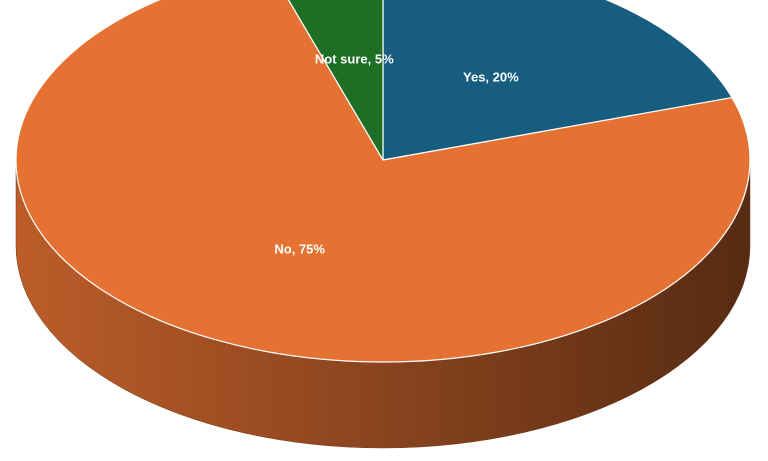 The image size is (768, 461). Describe the element at coordinates (491, 77) in the screenshot. I see `data-label: Yes, 20%` at that location.